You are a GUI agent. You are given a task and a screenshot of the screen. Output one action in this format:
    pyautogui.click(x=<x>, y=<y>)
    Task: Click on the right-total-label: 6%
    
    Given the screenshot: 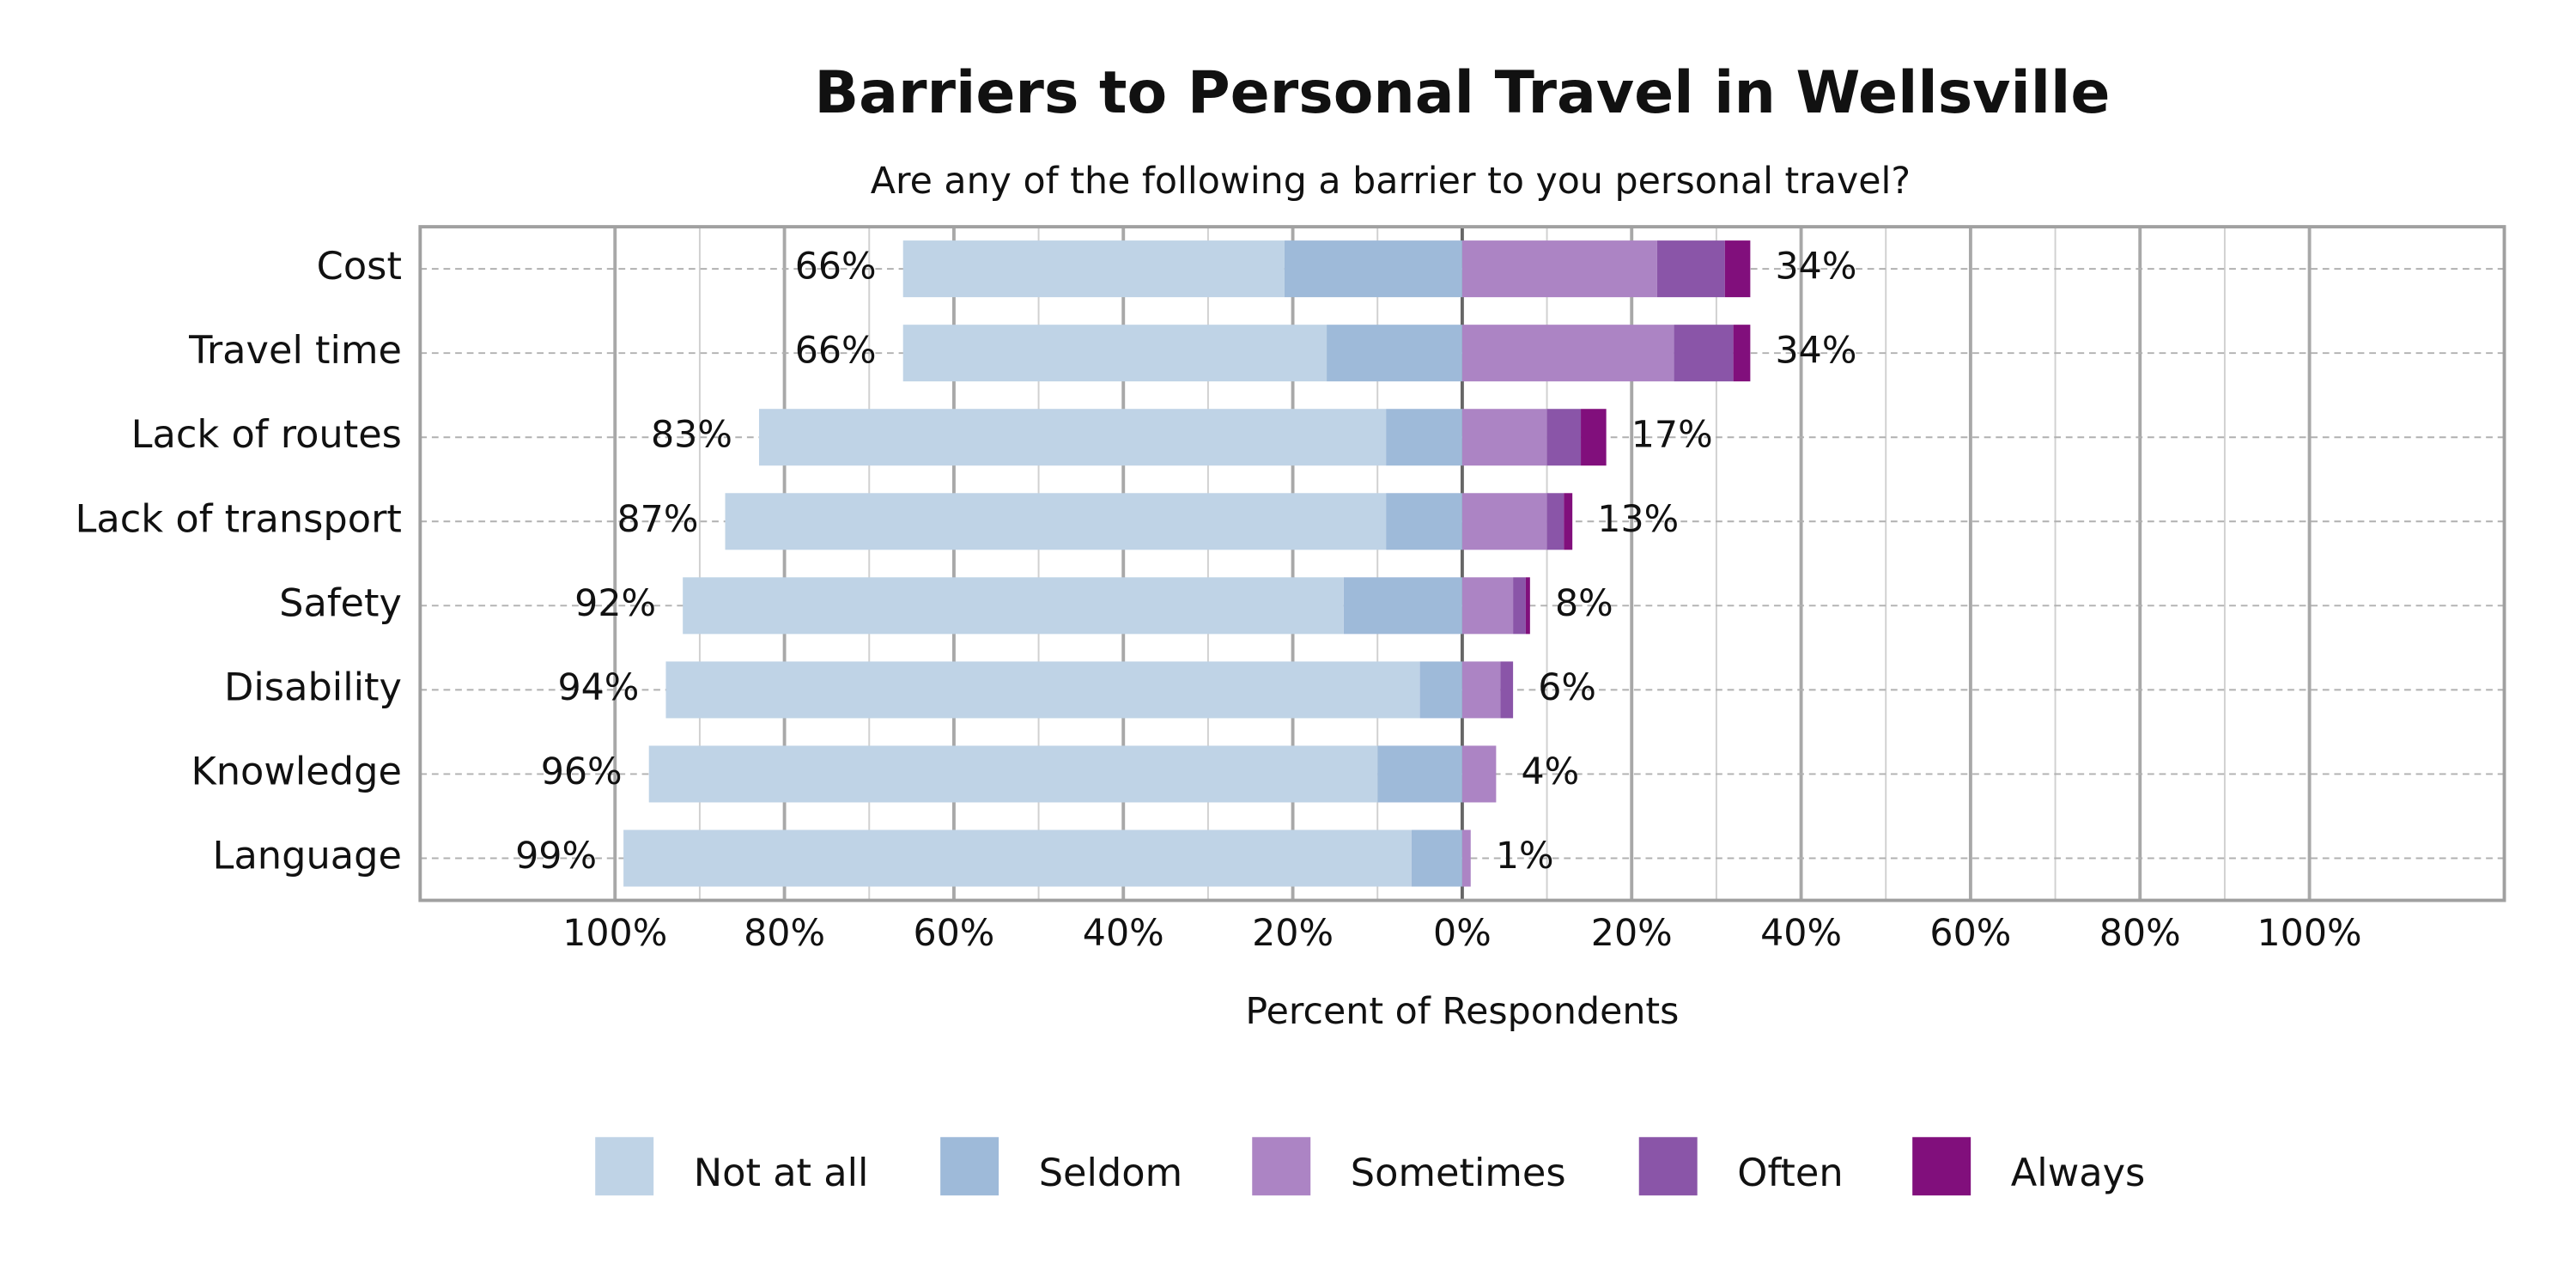 What is the action you would take?
    pyautogui.click(x=1567, y=687)
    